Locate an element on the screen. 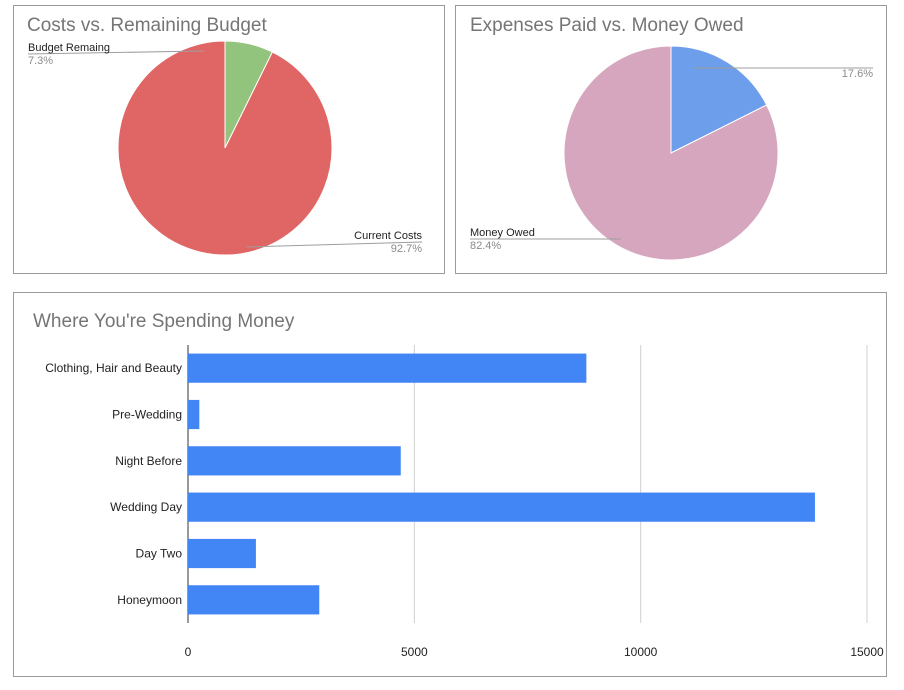 The width and height of the screenshot is (904, 690). pie-chart-expenses-title: Expenses Paid vs. Money Owed is located at coordinates (607, 25).